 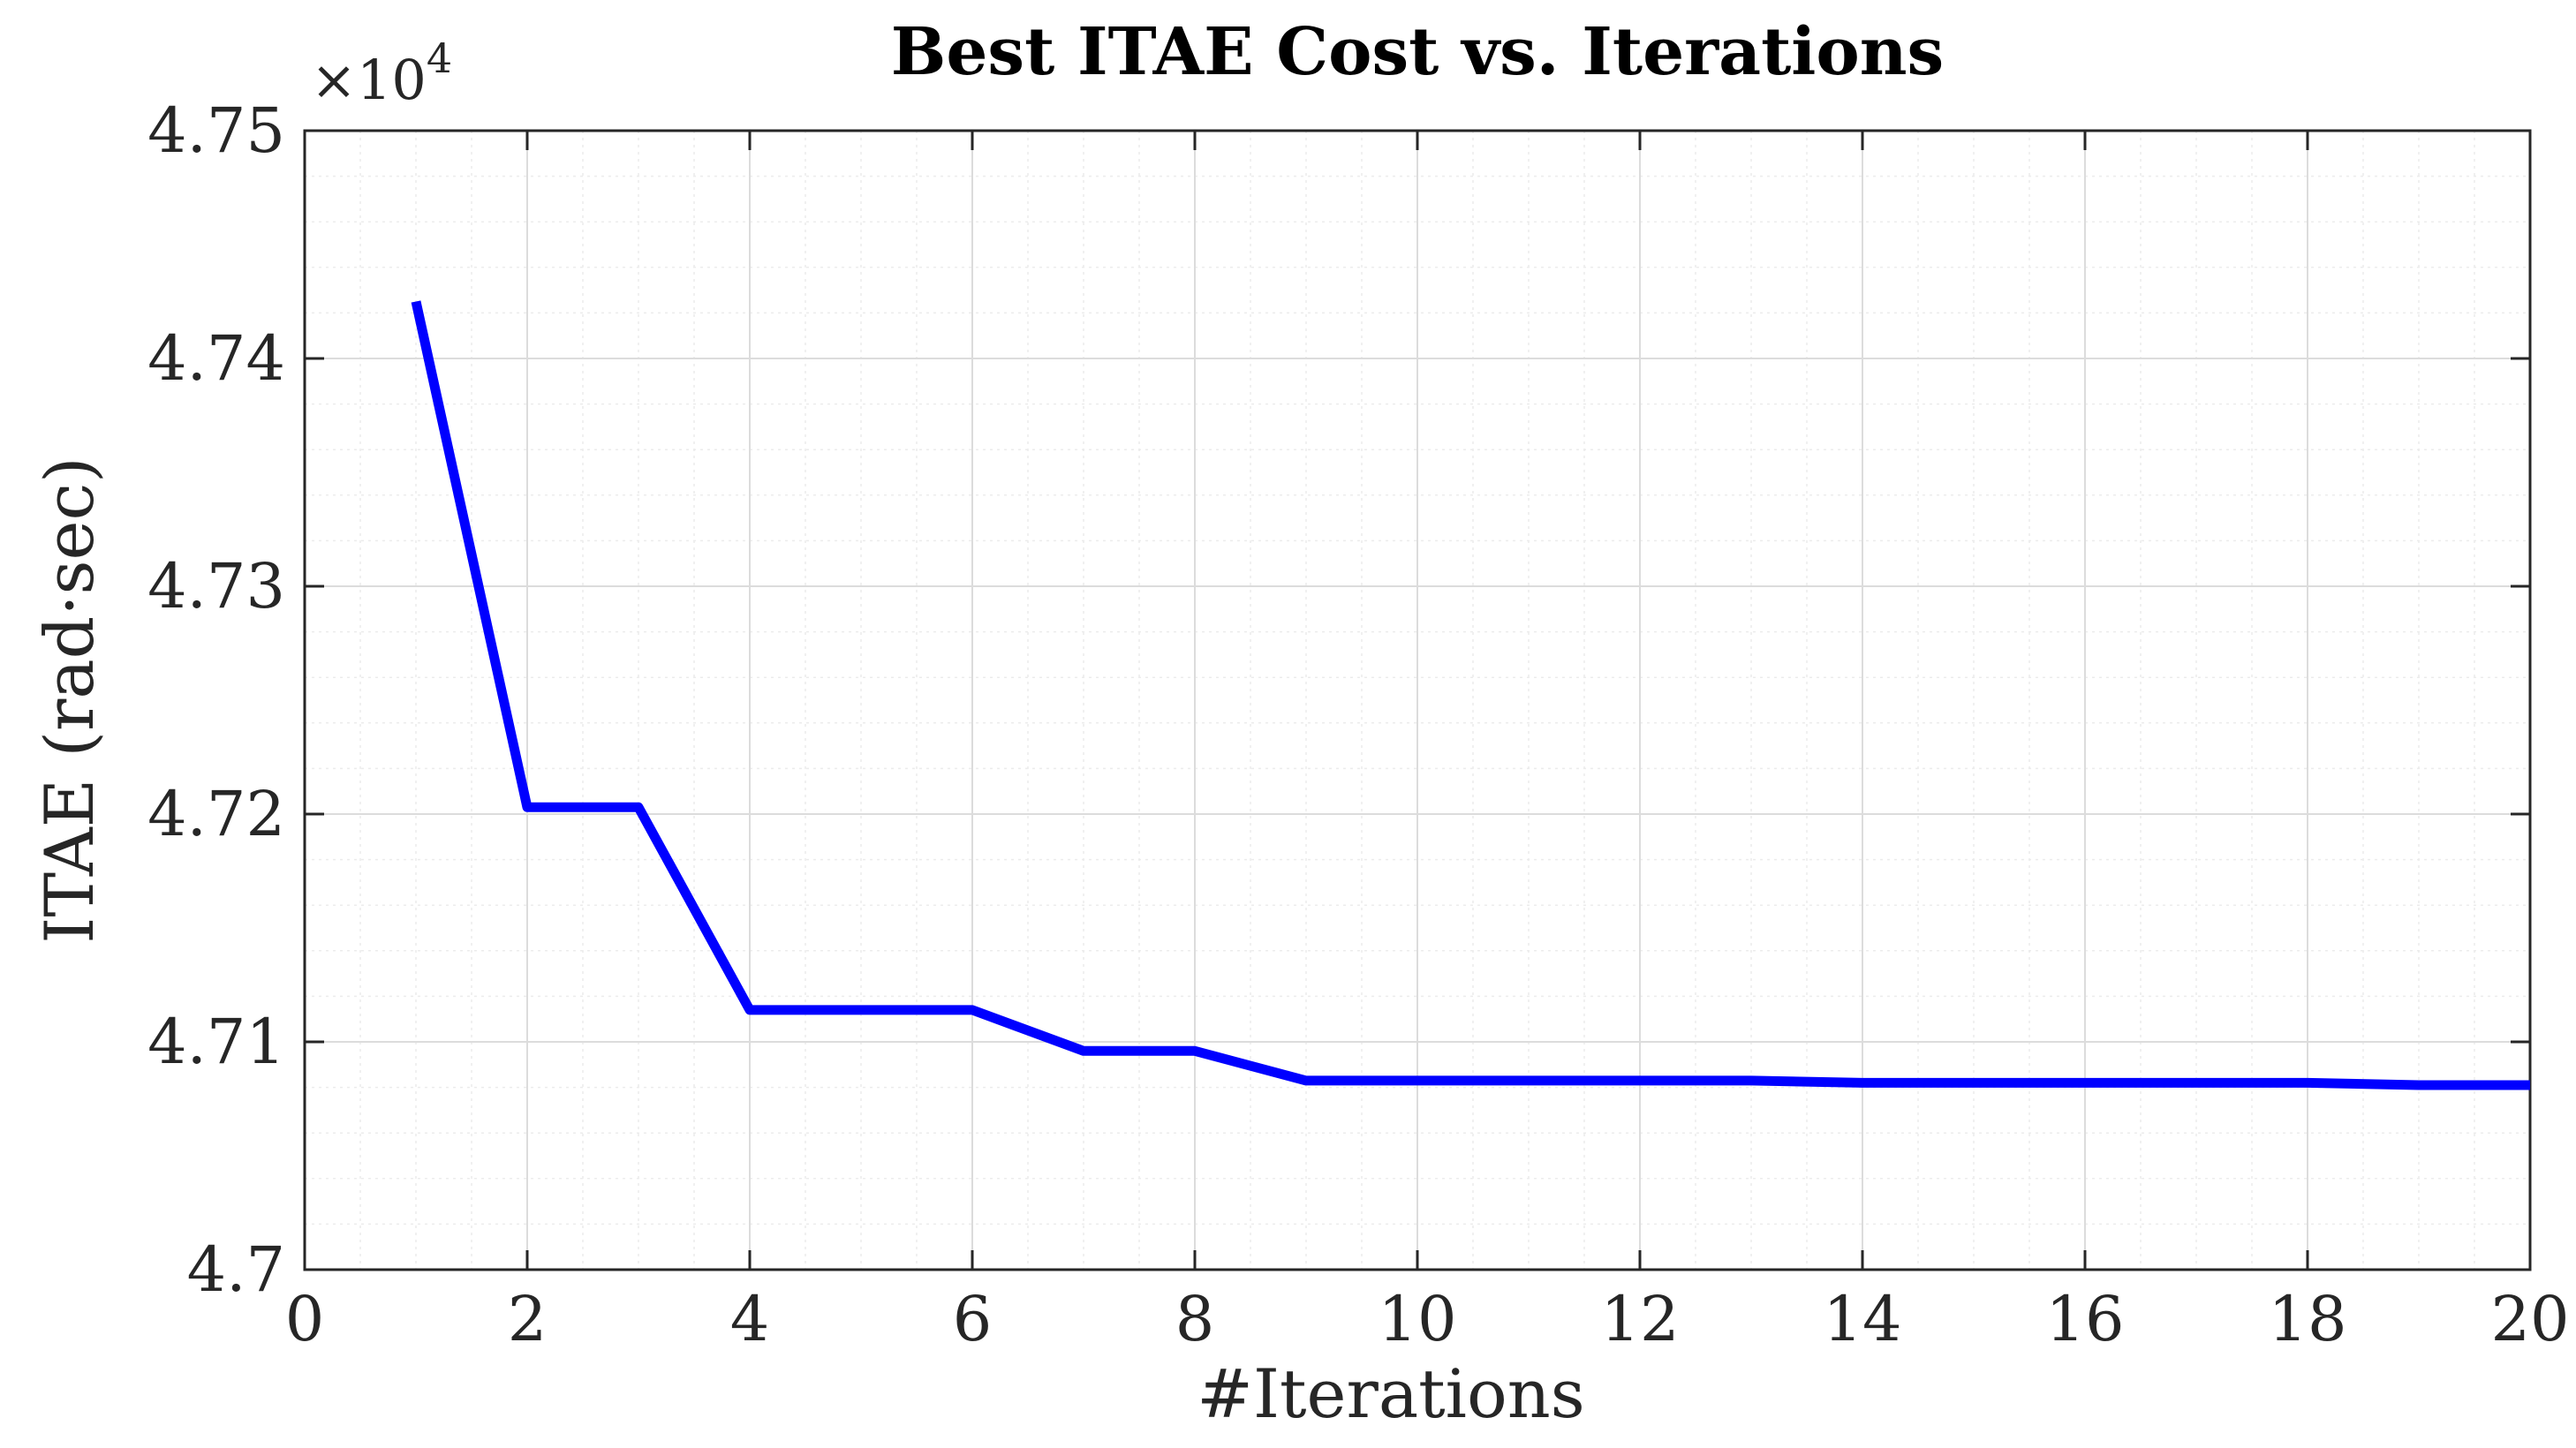 I want to click on y-tick-label: 4.75, so click(x=216, y=131).